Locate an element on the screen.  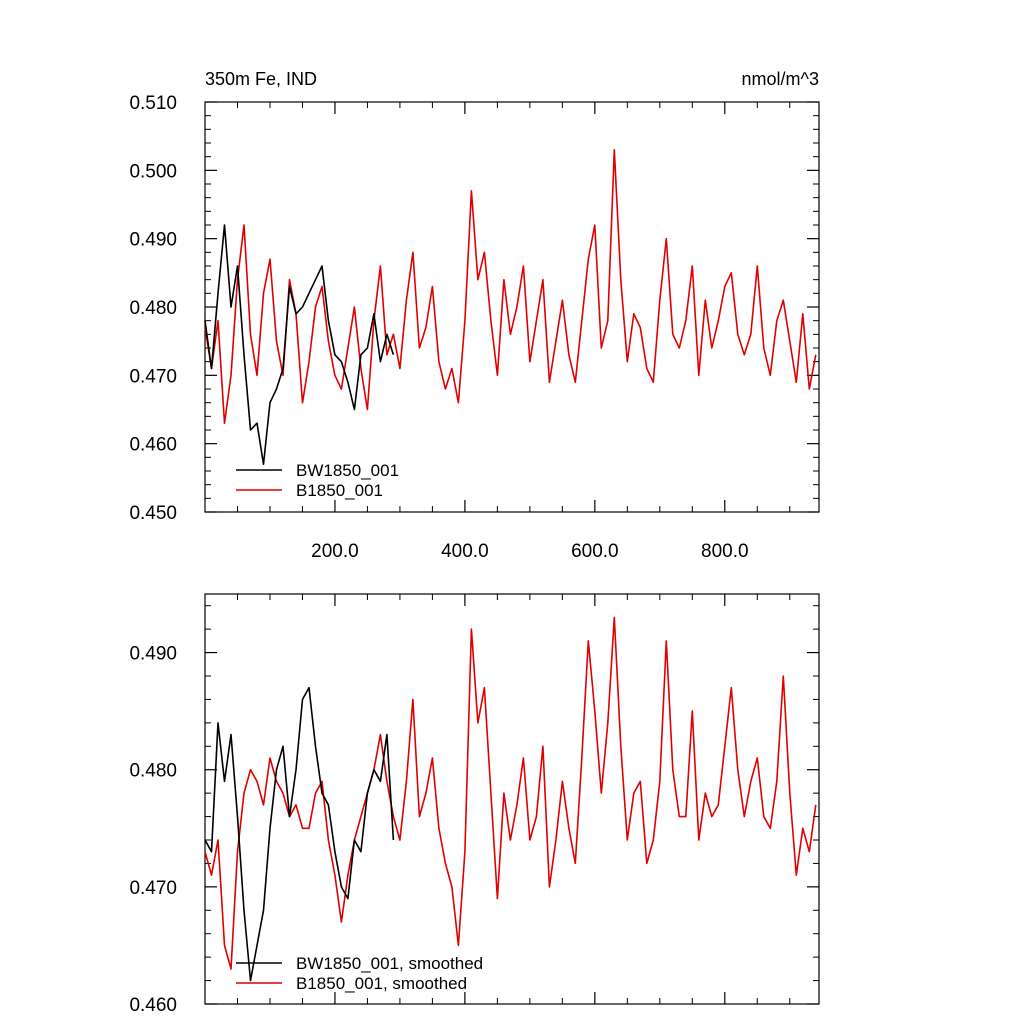
bottom-y-tick-label: 0.490 is located at coordinates (153, 654).